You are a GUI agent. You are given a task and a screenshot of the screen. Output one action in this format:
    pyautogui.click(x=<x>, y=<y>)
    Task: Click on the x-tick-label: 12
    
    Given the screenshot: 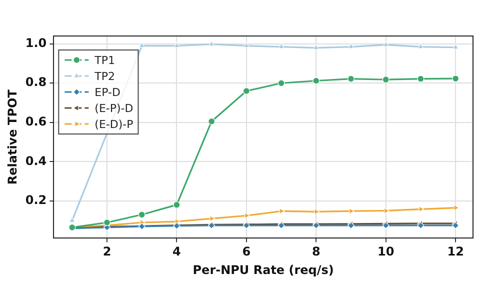 What is the action you would take?
    pyautogui.click(x=455, y=251)
    